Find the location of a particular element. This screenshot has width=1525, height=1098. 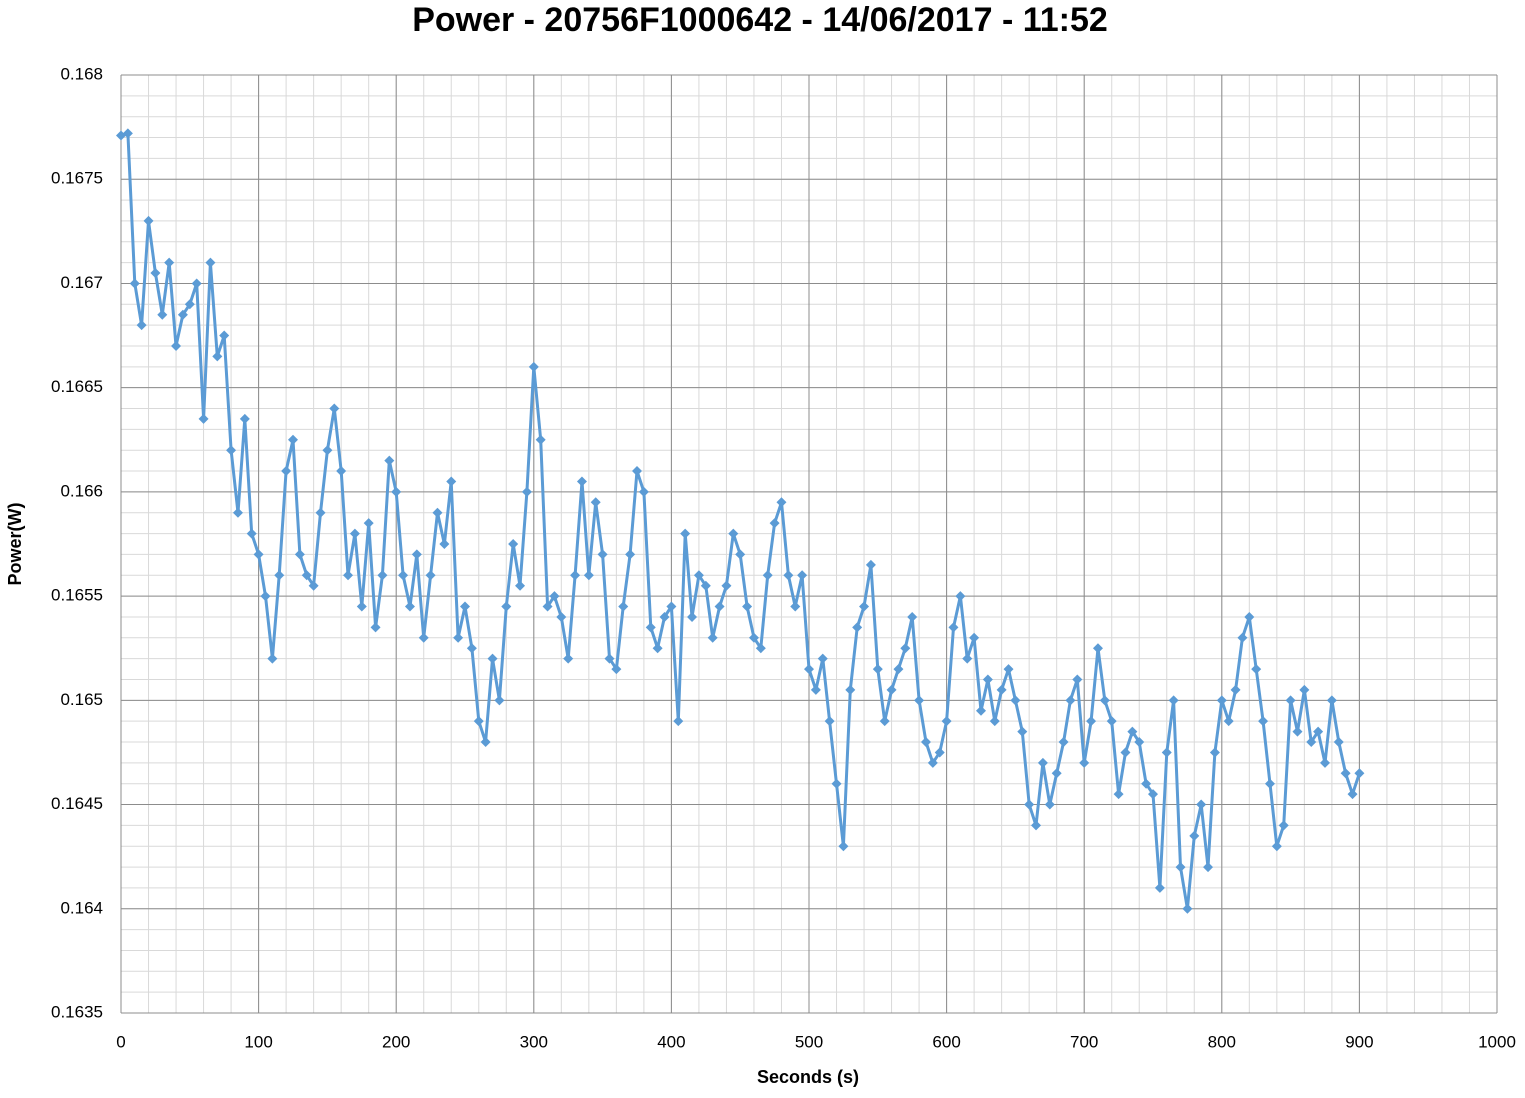

x-tick-label: 300 is located at coordinates (534, 1041).